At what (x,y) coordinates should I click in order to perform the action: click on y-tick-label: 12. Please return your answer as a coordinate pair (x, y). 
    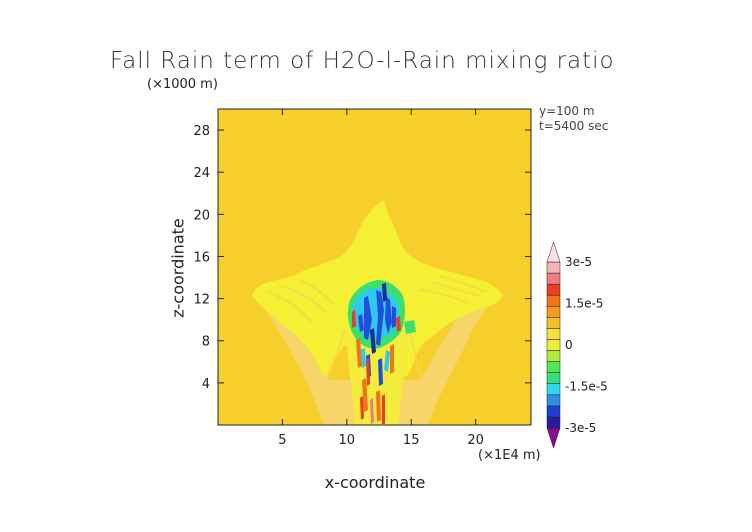
    Looking at the image, I should click on (201, 300).